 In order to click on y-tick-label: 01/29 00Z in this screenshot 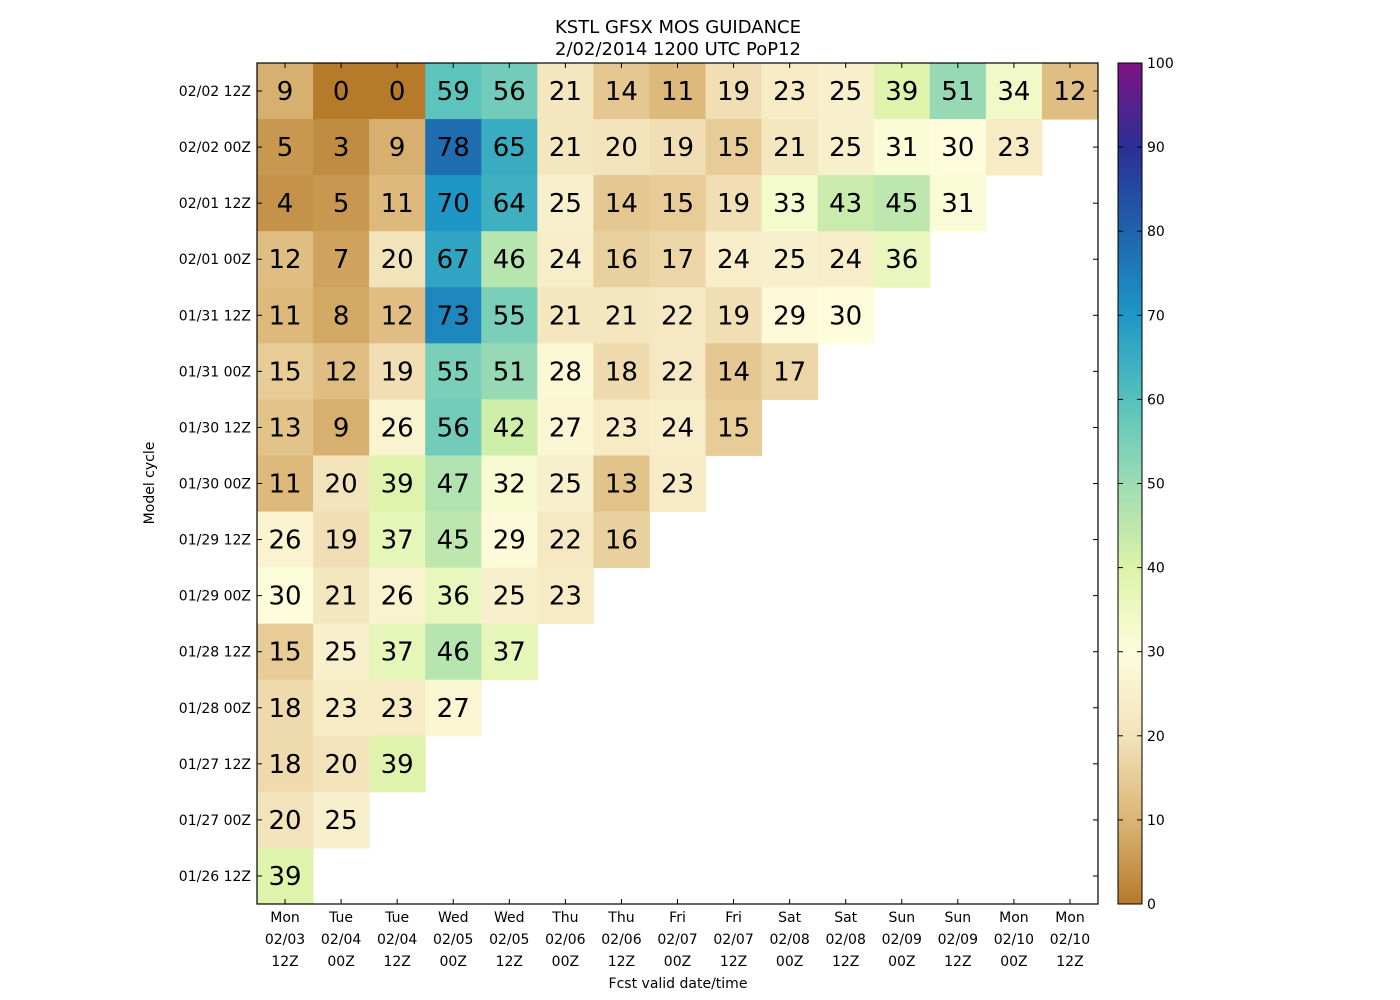, I will do `click(215, 597)`.